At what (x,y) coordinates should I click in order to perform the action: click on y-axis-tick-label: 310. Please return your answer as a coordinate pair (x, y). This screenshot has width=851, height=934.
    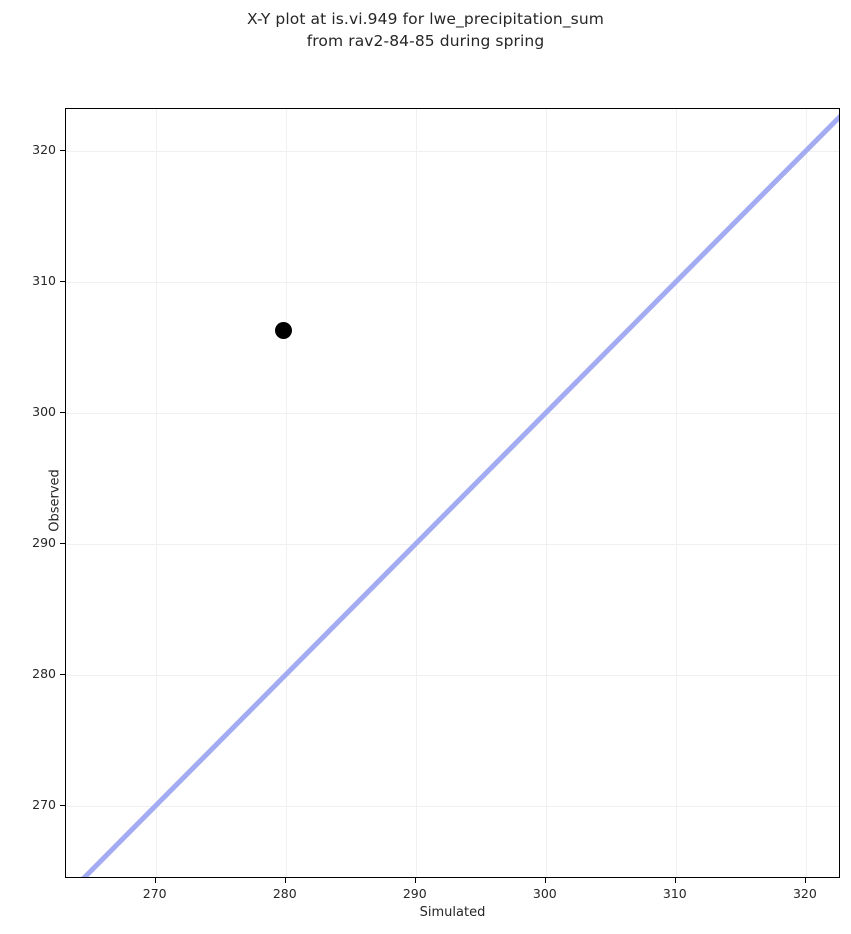
    Looking at the image, I should click on (44, 280).